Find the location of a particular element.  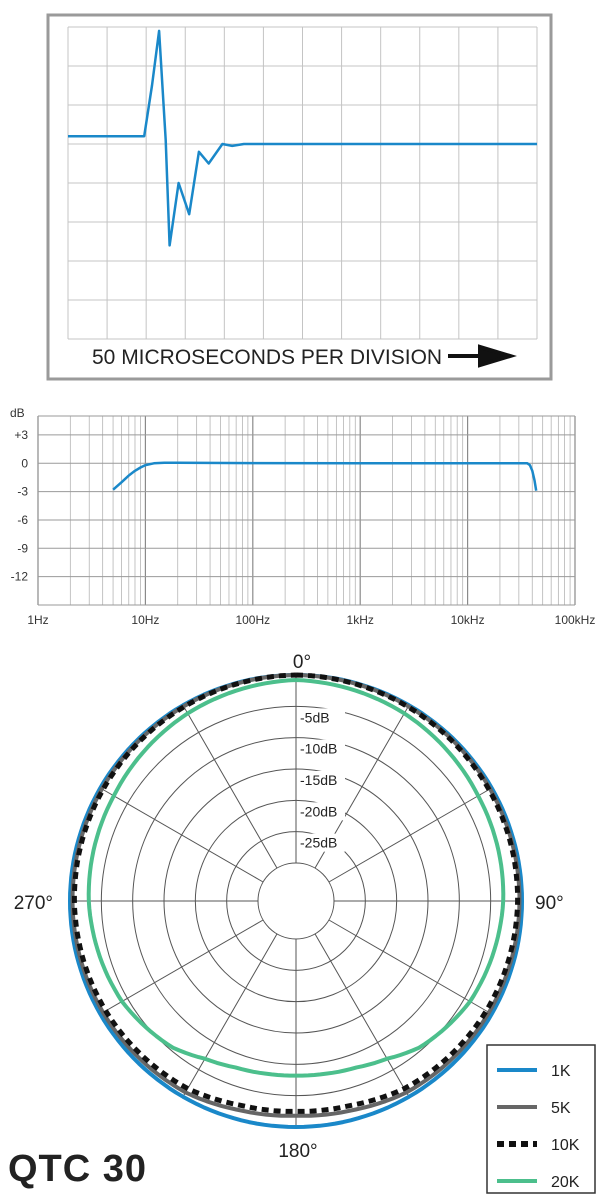

frequency-y-tick-label: -3 is located at coordinates (22, 492).